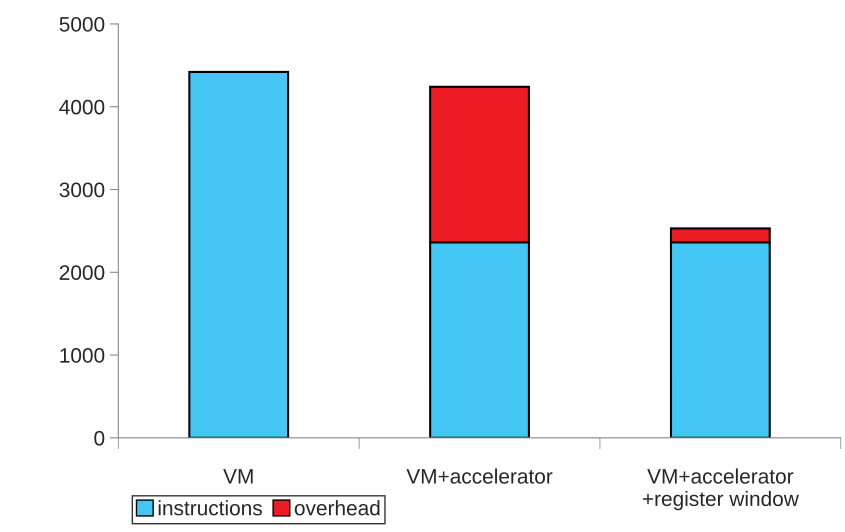 This screenshot has height=532, width=845. What do you see at coordinates (82, 355) in the screenshot?
I see `y-tick-label: 1000` at bounding box center [82, 355].